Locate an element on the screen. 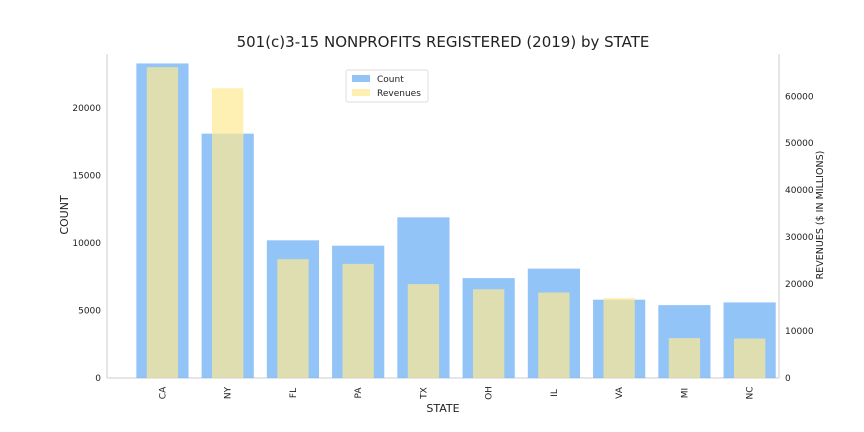  x-tick-label-fl: FL is located at coordinates (294, 393).